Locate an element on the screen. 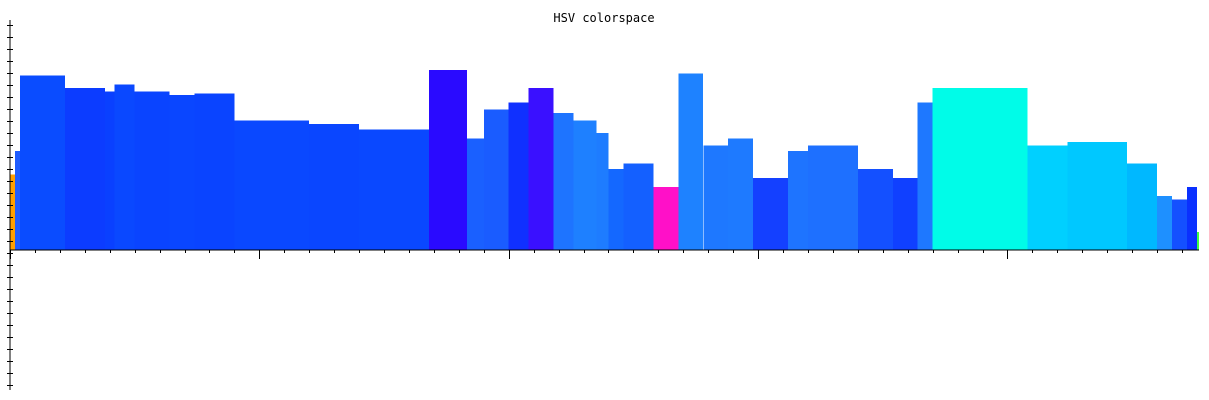 The image size is (1209, 400). chart-title: HSV colorspace is located at coordinates (603, 18).